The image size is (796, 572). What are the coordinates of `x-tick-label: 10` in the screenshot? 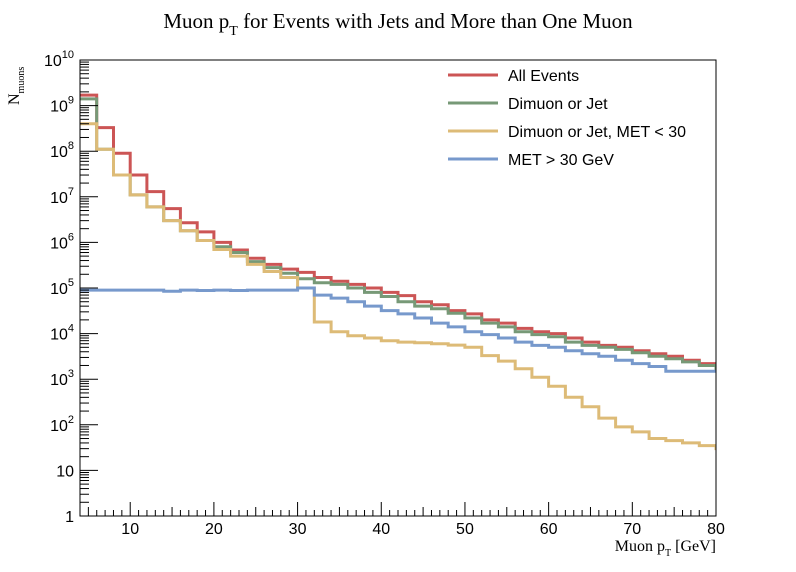 It's located at (130, 529).